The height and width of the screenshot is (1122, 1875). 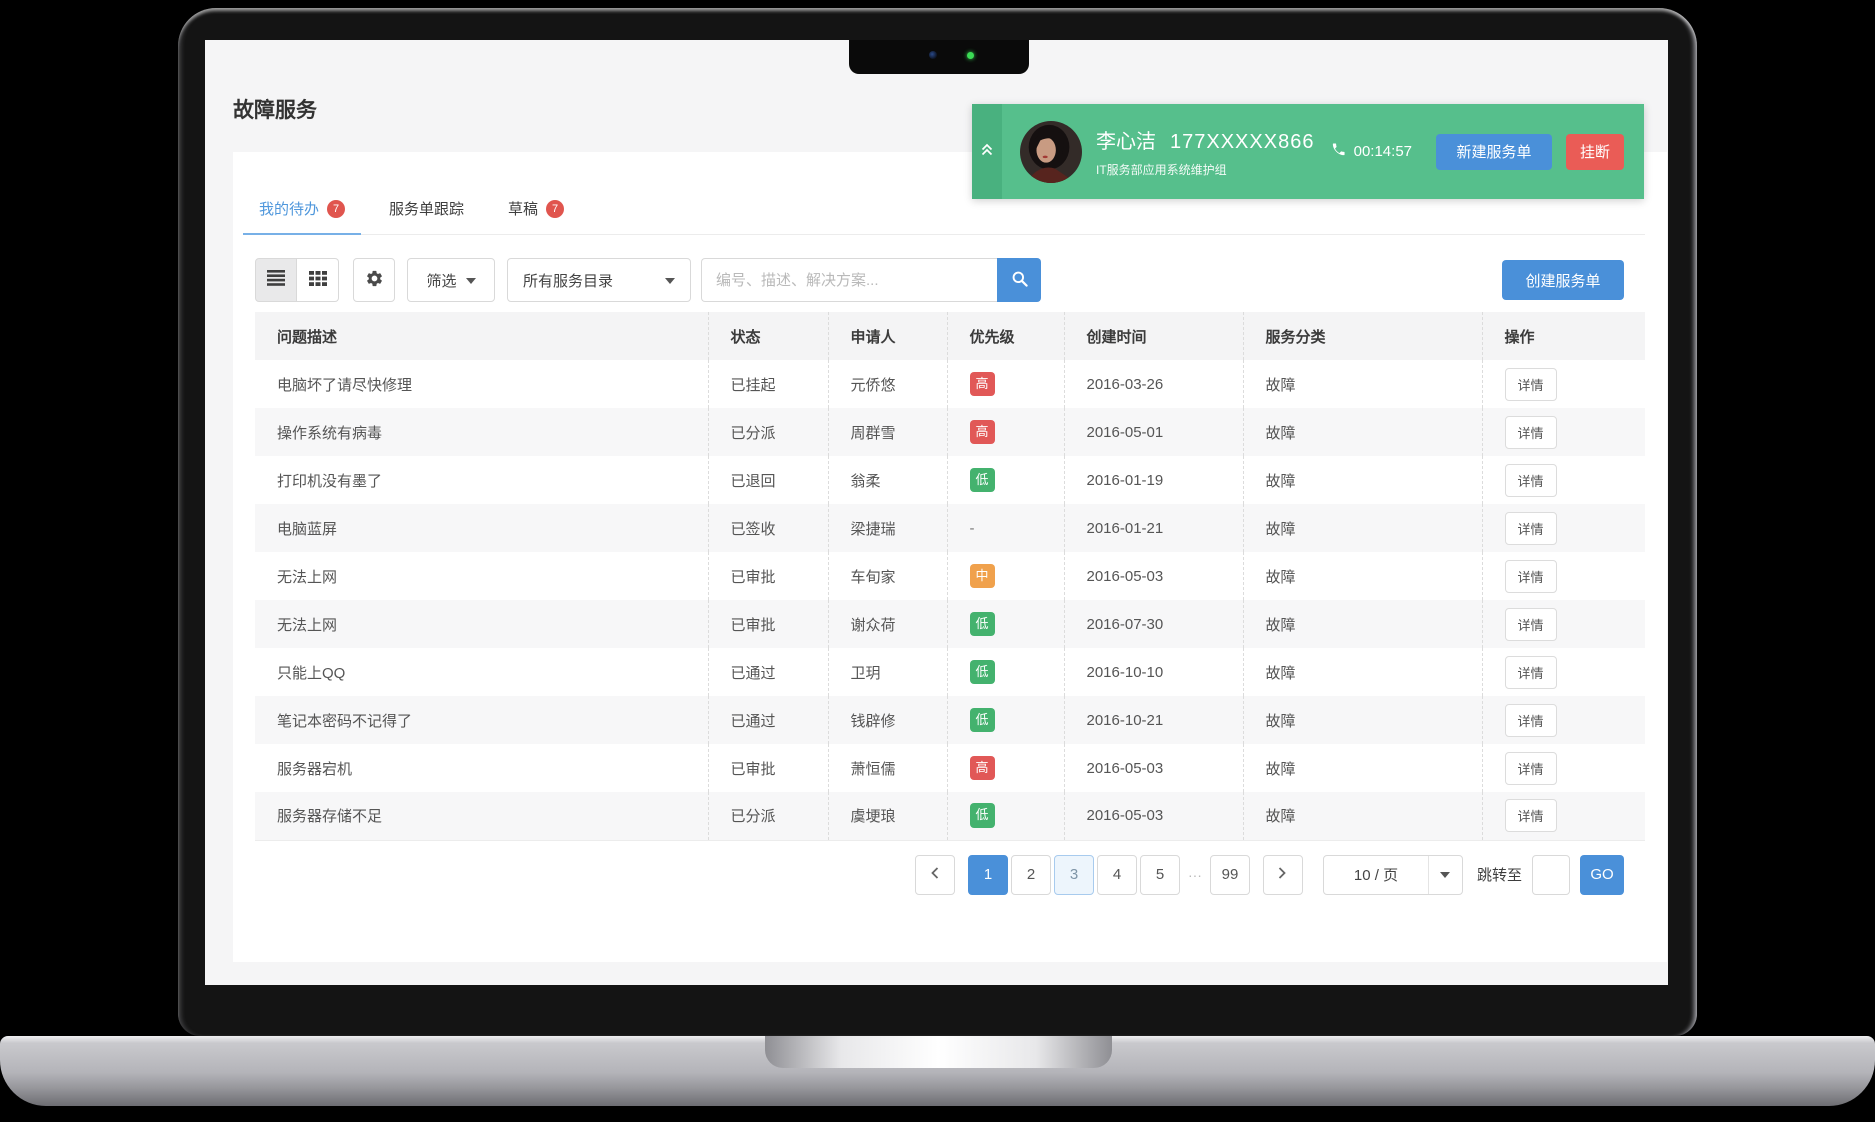 What do you see at coordinates (873, 385) in the screenshot?
I see `cell-applicant: 元侨悠` at bounding box center [873, 385].